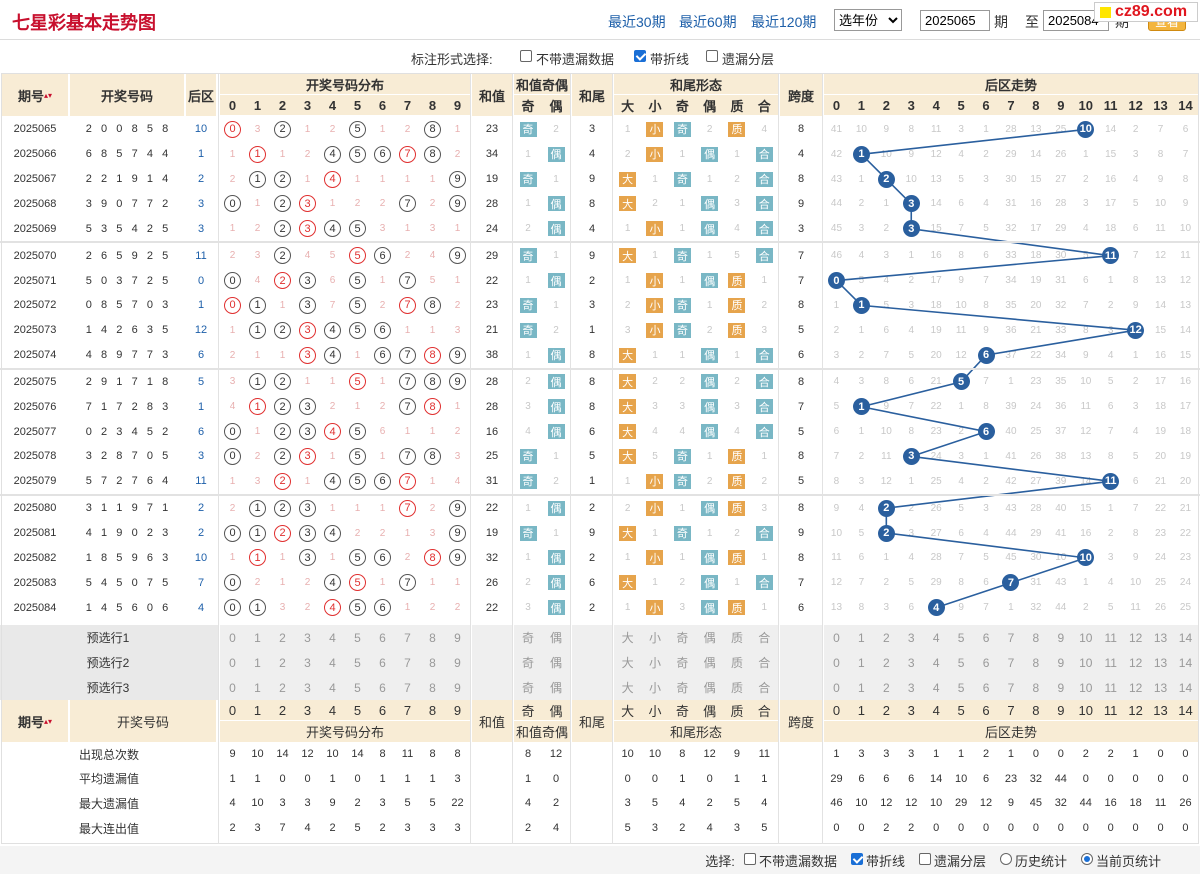 The image size is (1200, 878). Describe the element at coordinates (357, 582) in the screenshot. I see `dist-cell: 5` at that location.